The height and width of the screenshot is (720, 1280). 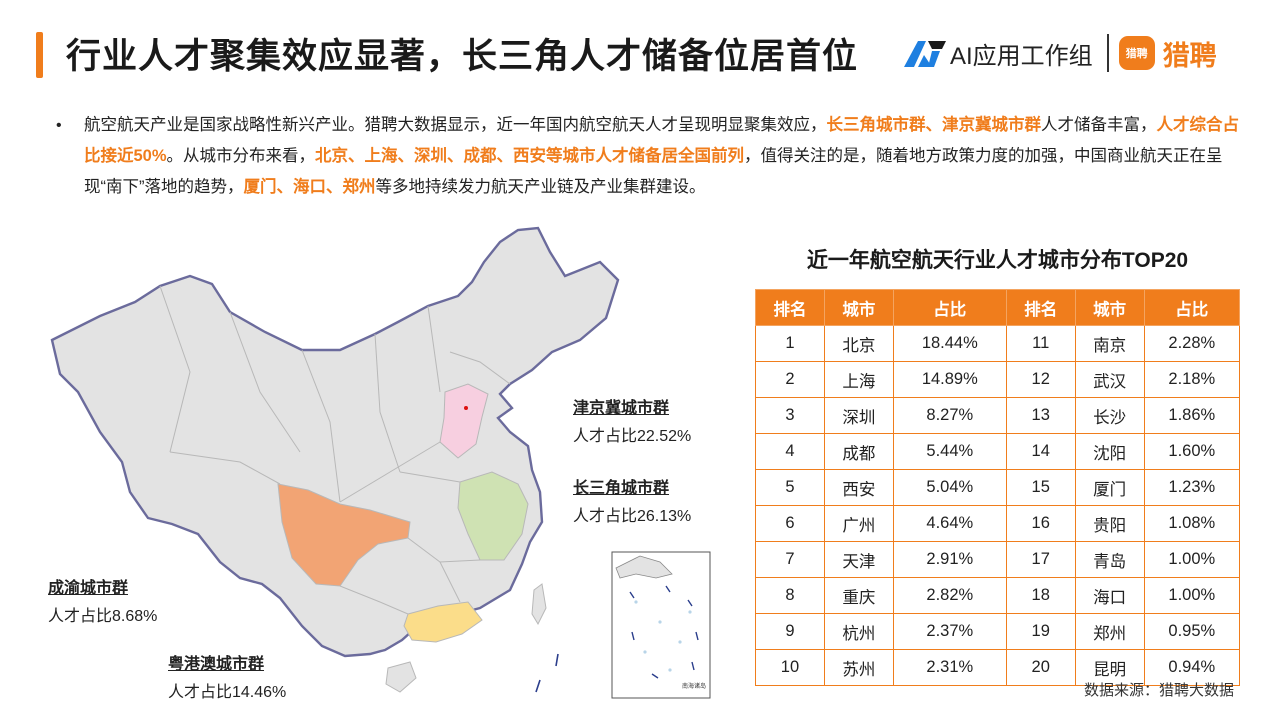 I want to click on table-cell: 2.37%, so click(x=949, y=631).